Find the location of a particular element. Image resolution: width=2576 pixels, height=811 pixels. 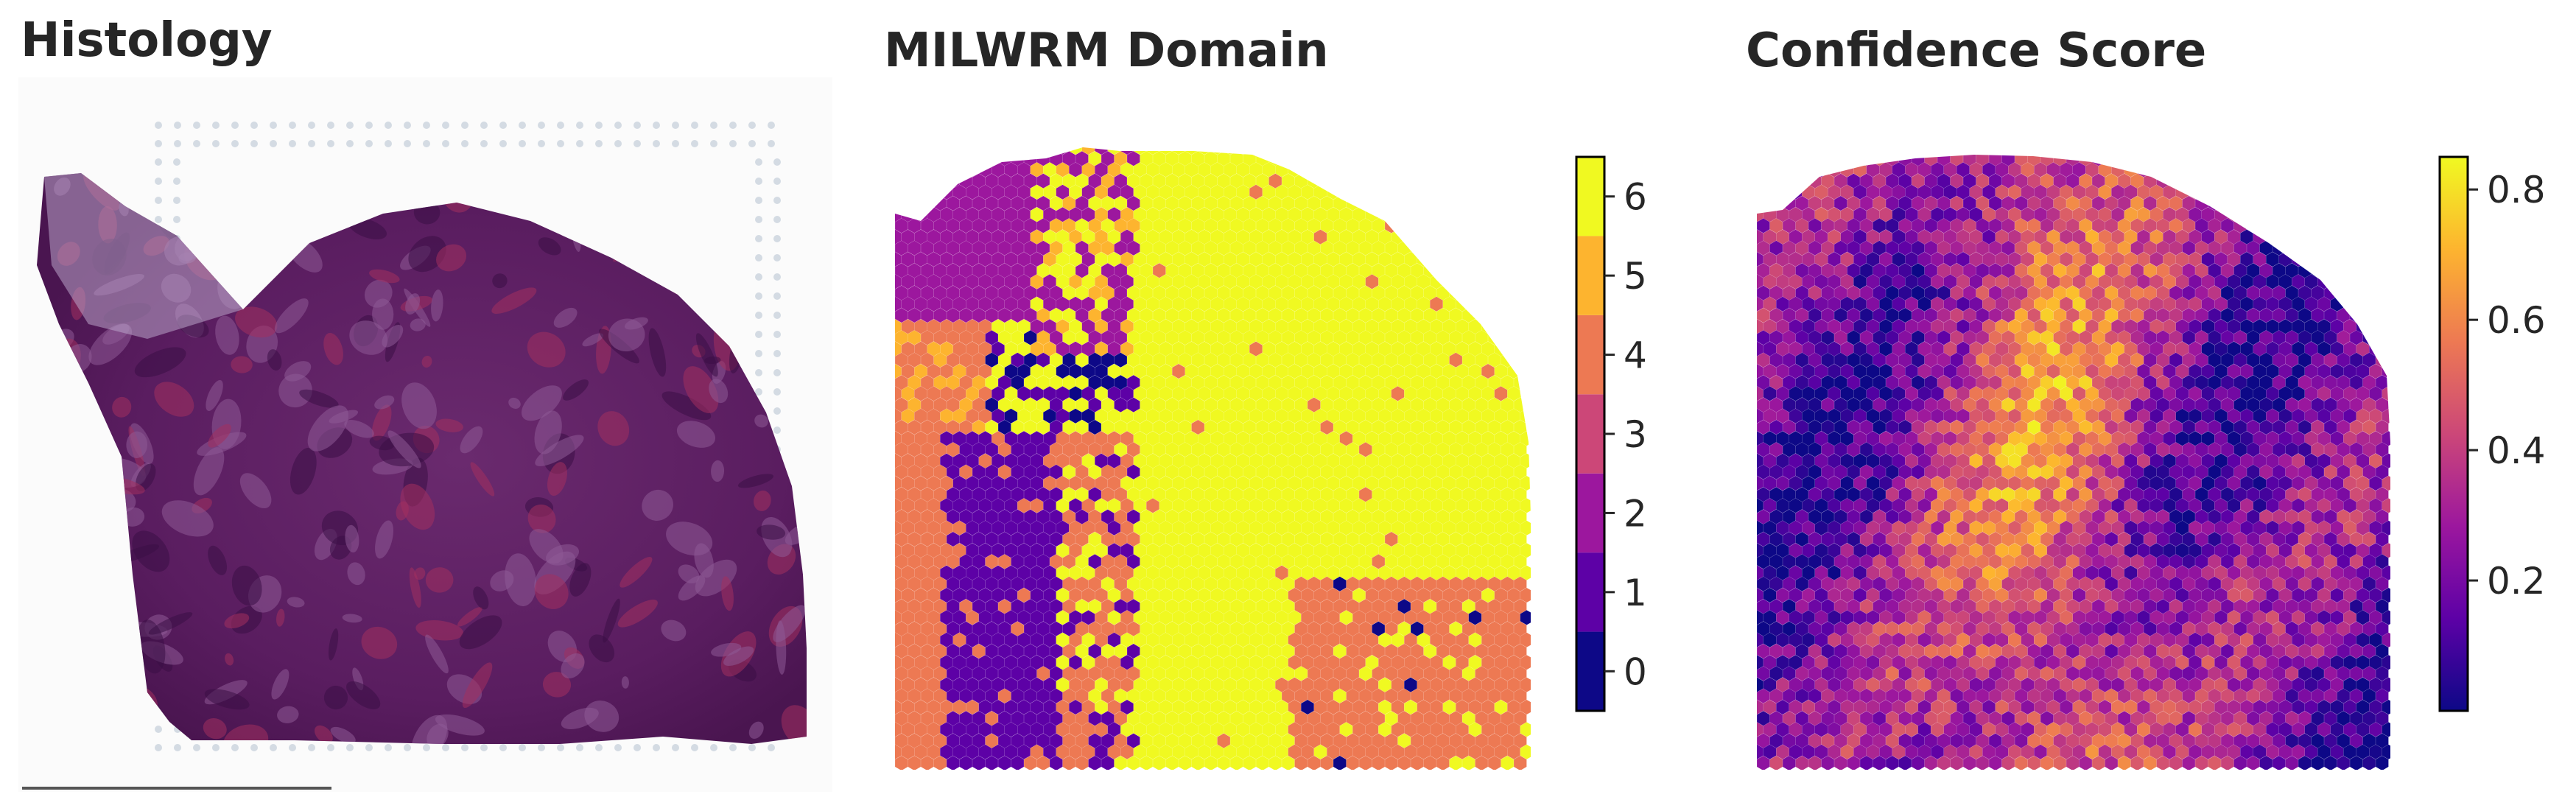

colorbar-tick-label: 1 is located at coordinates (1635, 593).